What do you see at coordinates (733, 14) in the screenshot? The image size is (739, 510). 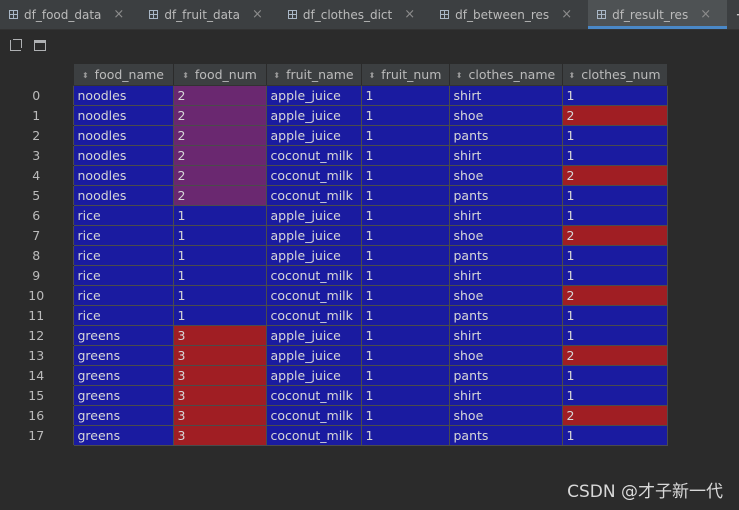 I see `add-tab-button: +` at bounding box center [733, 14].